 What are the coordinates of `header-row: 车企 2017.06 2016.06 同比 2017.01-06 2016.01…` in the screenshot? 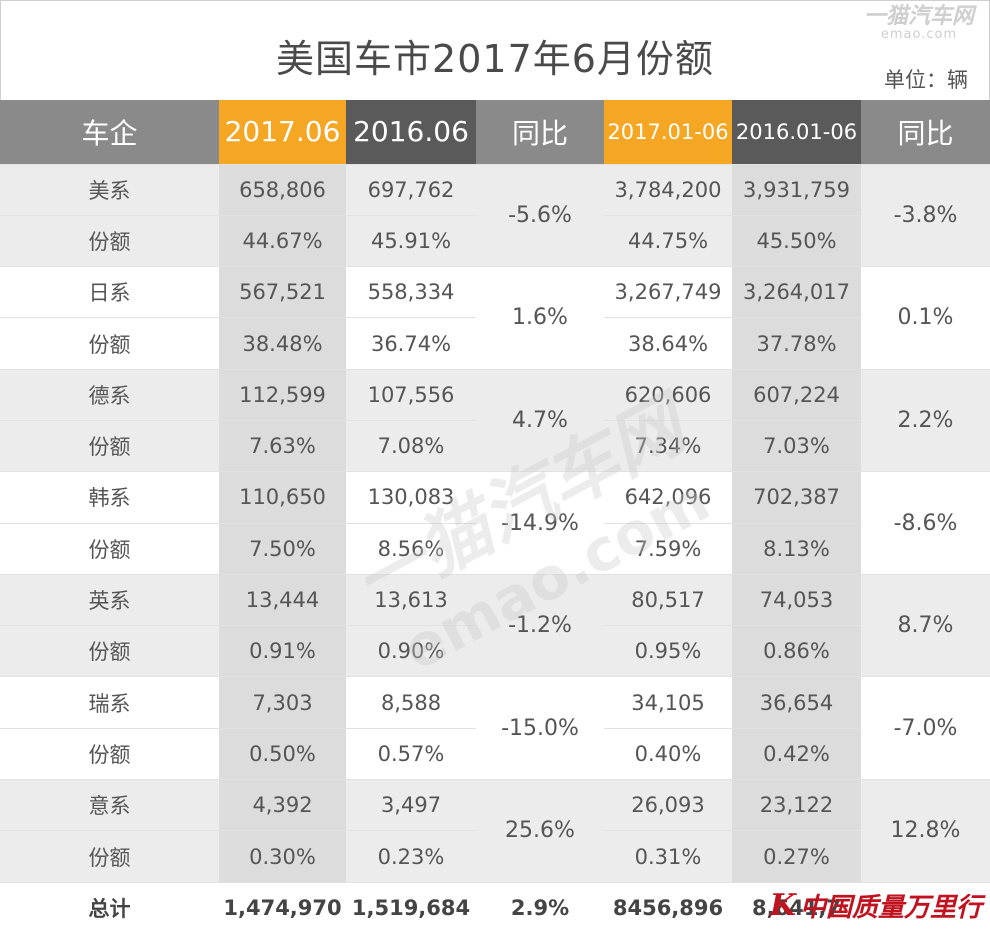 It's located at (495, 132).